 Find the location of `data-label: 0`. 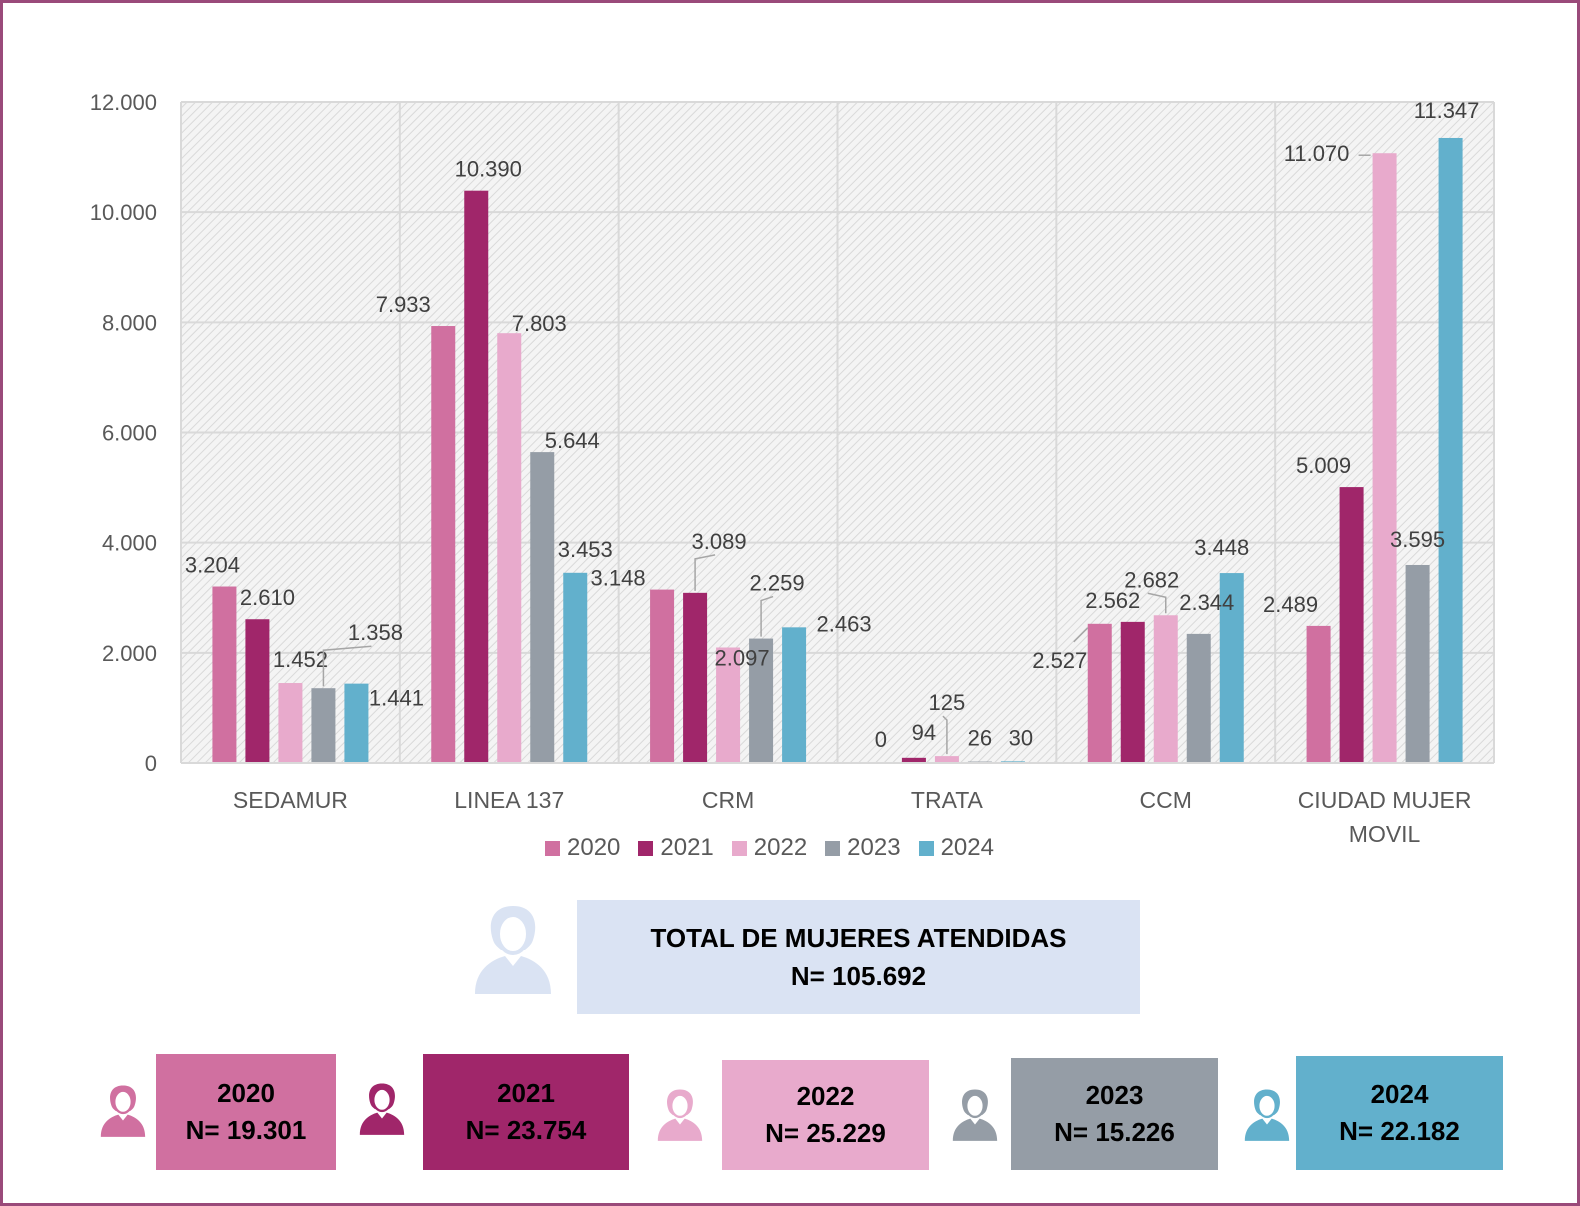

data-label: 0 is located at coordinates (881, 739).